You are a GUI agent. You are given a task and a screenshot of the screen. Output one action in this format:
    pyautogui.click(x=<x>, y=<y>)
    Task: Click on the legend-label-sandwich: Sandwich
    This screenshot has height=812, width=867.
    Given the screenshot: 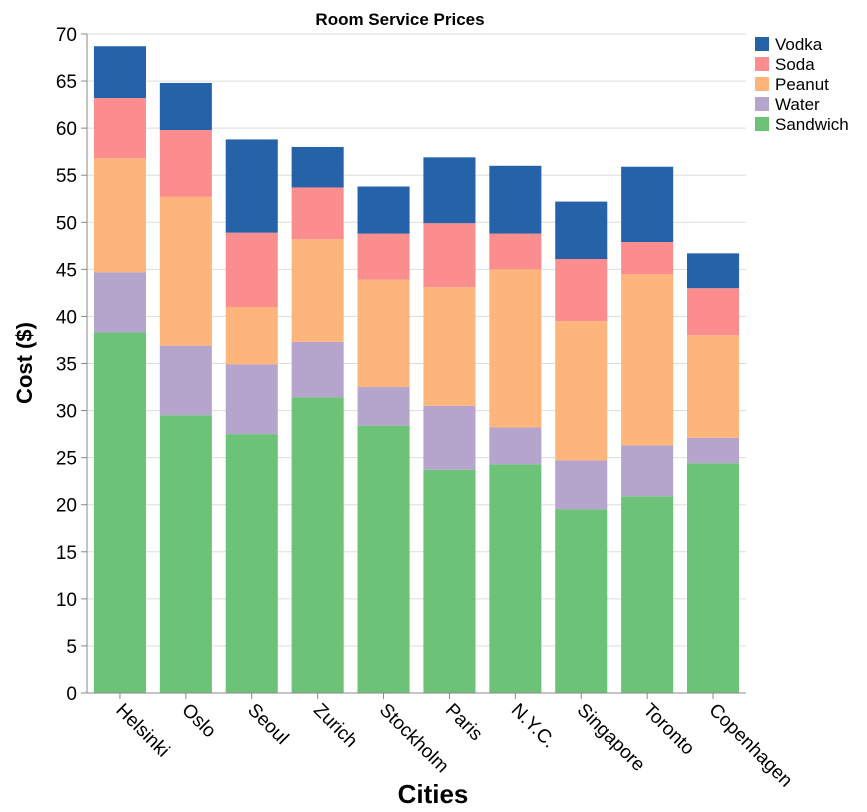 What is the action you would take?
    pyautogui.click(x=812, y=124)
    